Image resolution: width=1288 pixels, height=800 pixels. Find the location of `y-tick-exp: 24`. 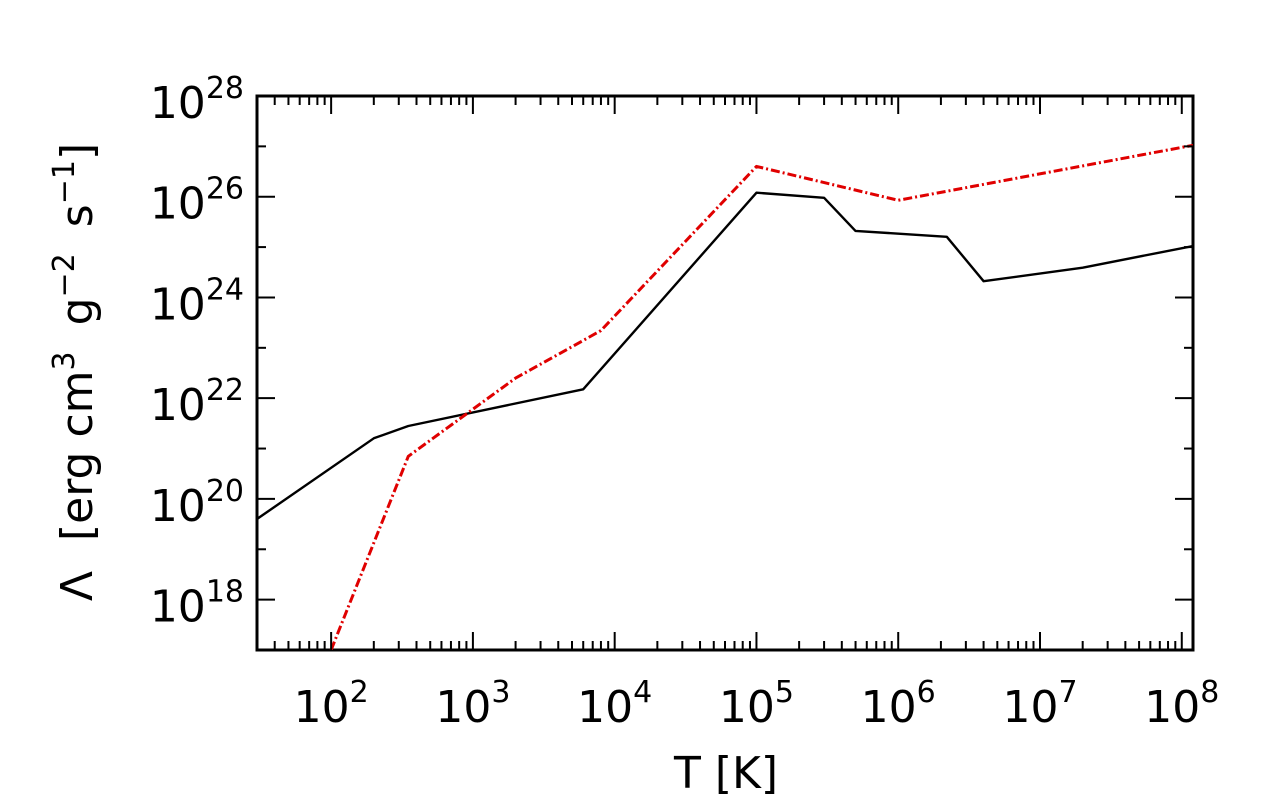

y-tick-exp: 24 is located at coordinates (225, 289).